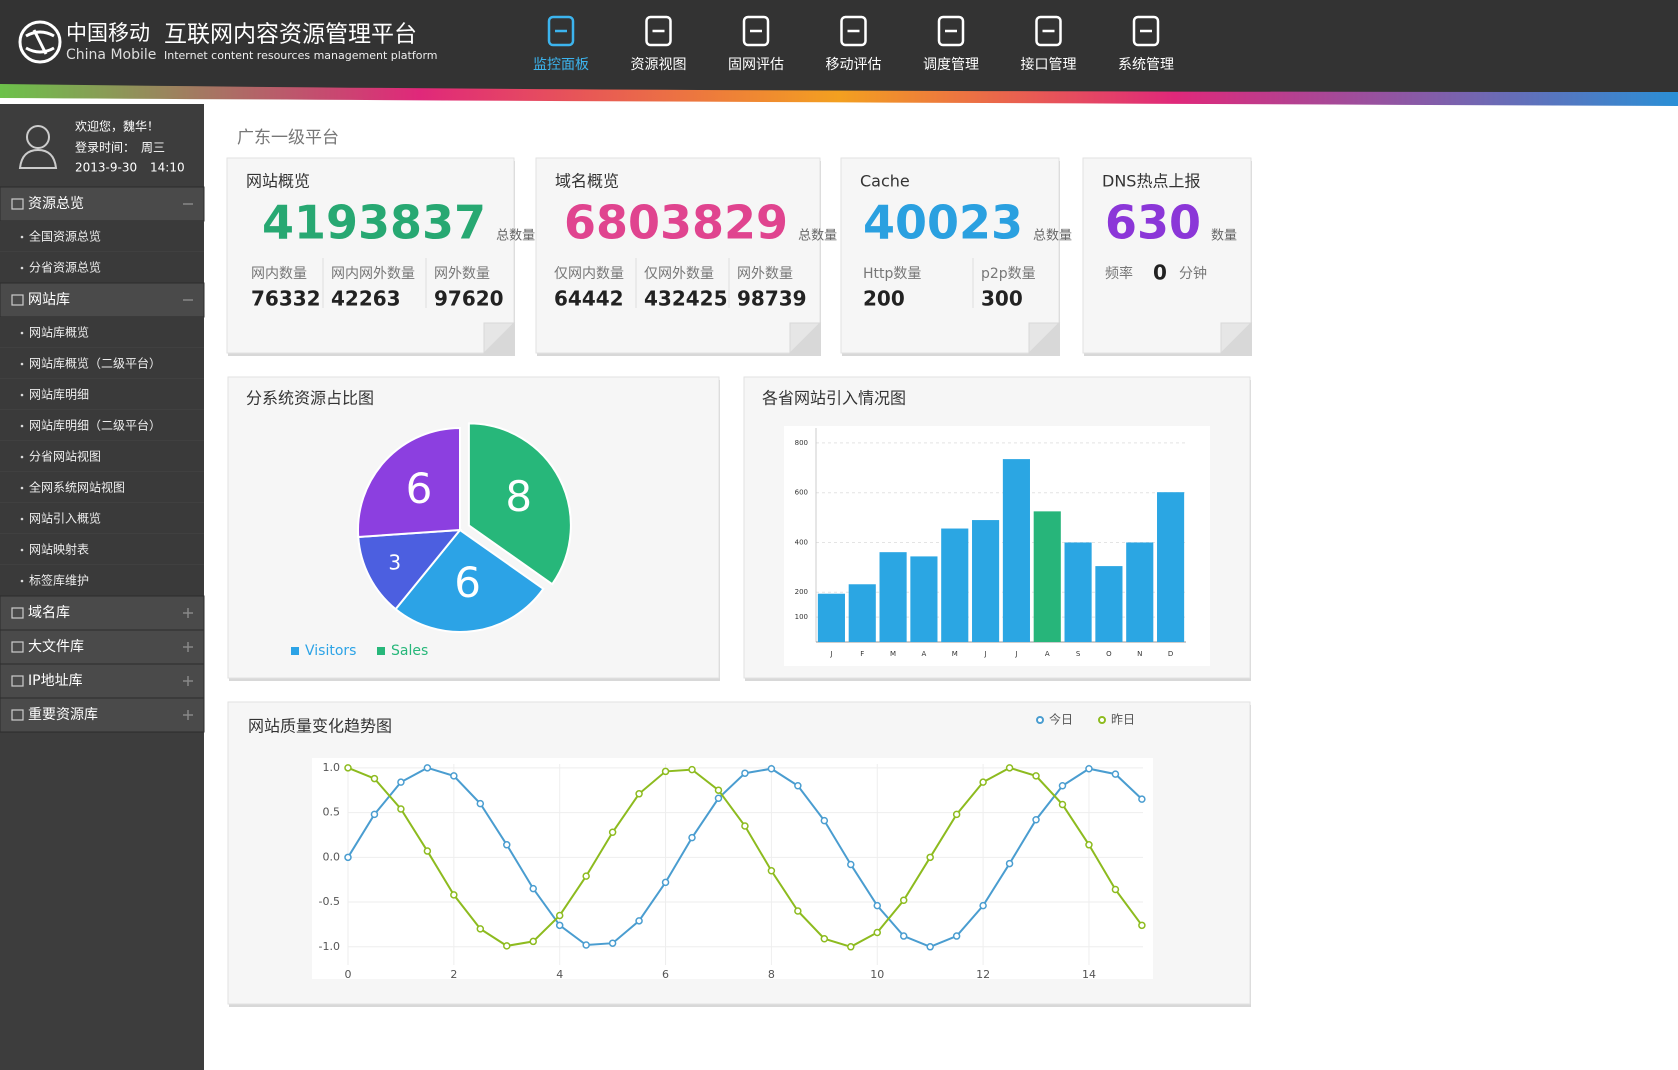 This screenshot has height=1070, width=1678. I want to click on x-tick-label: N, so click(1139, 654).